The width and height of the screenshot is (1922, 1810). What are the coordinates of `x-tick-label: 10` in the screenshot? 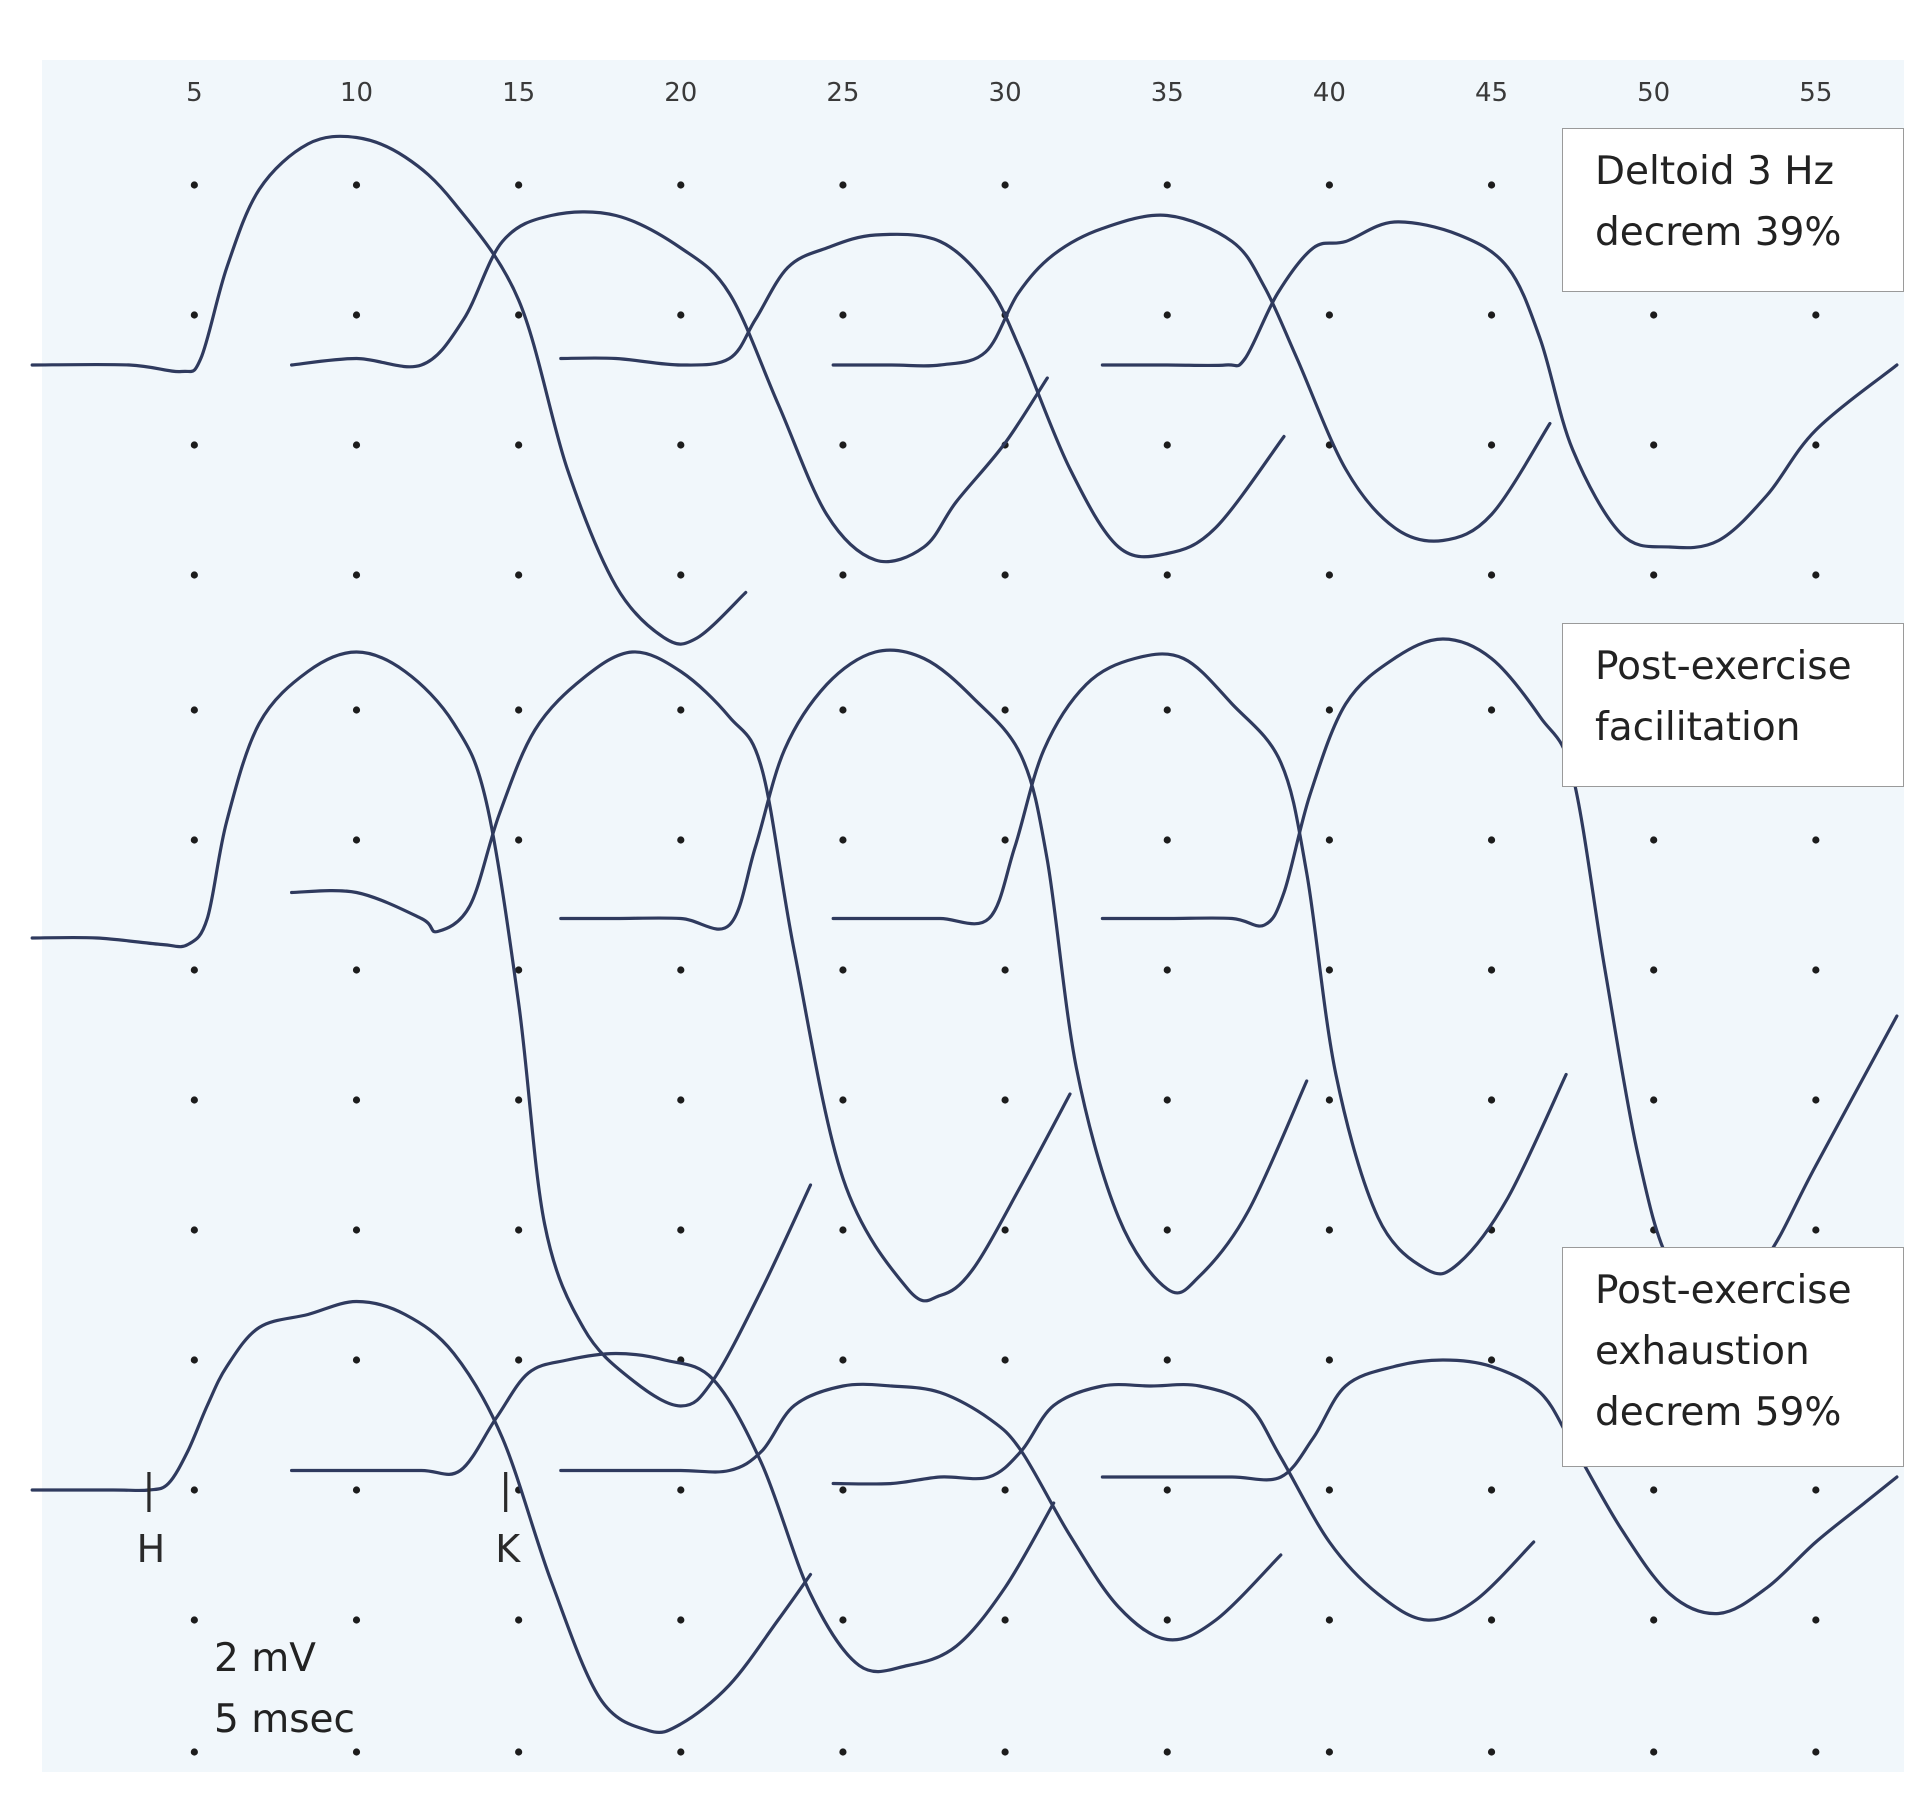 It's located at (356, 93).